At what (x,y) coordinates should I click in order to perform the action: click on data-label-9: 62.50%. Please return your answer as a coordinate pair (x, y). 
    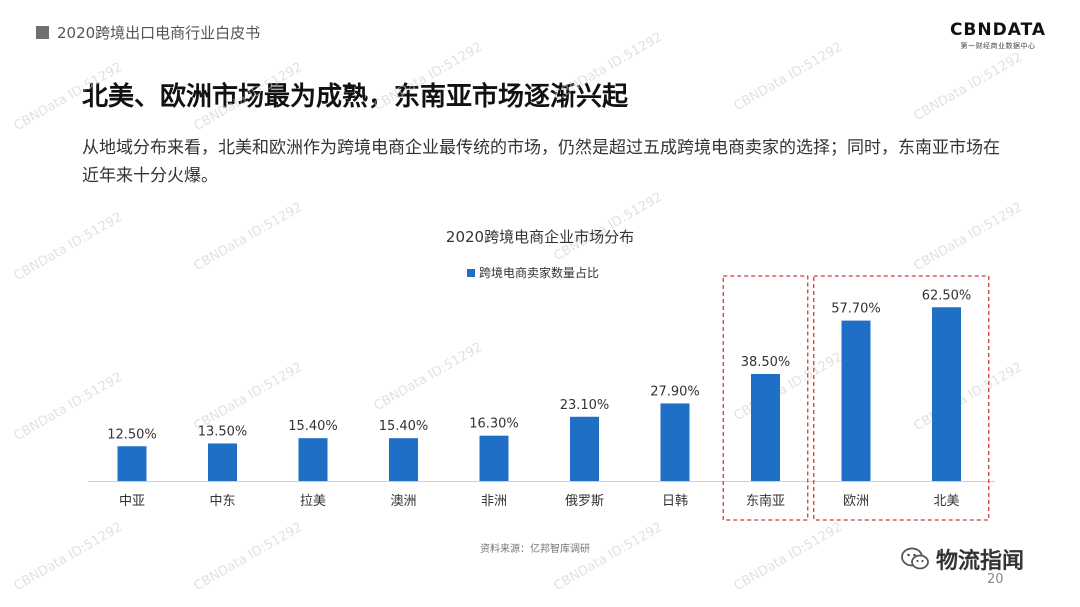
    Looking at the image, I should click on (947, 295).